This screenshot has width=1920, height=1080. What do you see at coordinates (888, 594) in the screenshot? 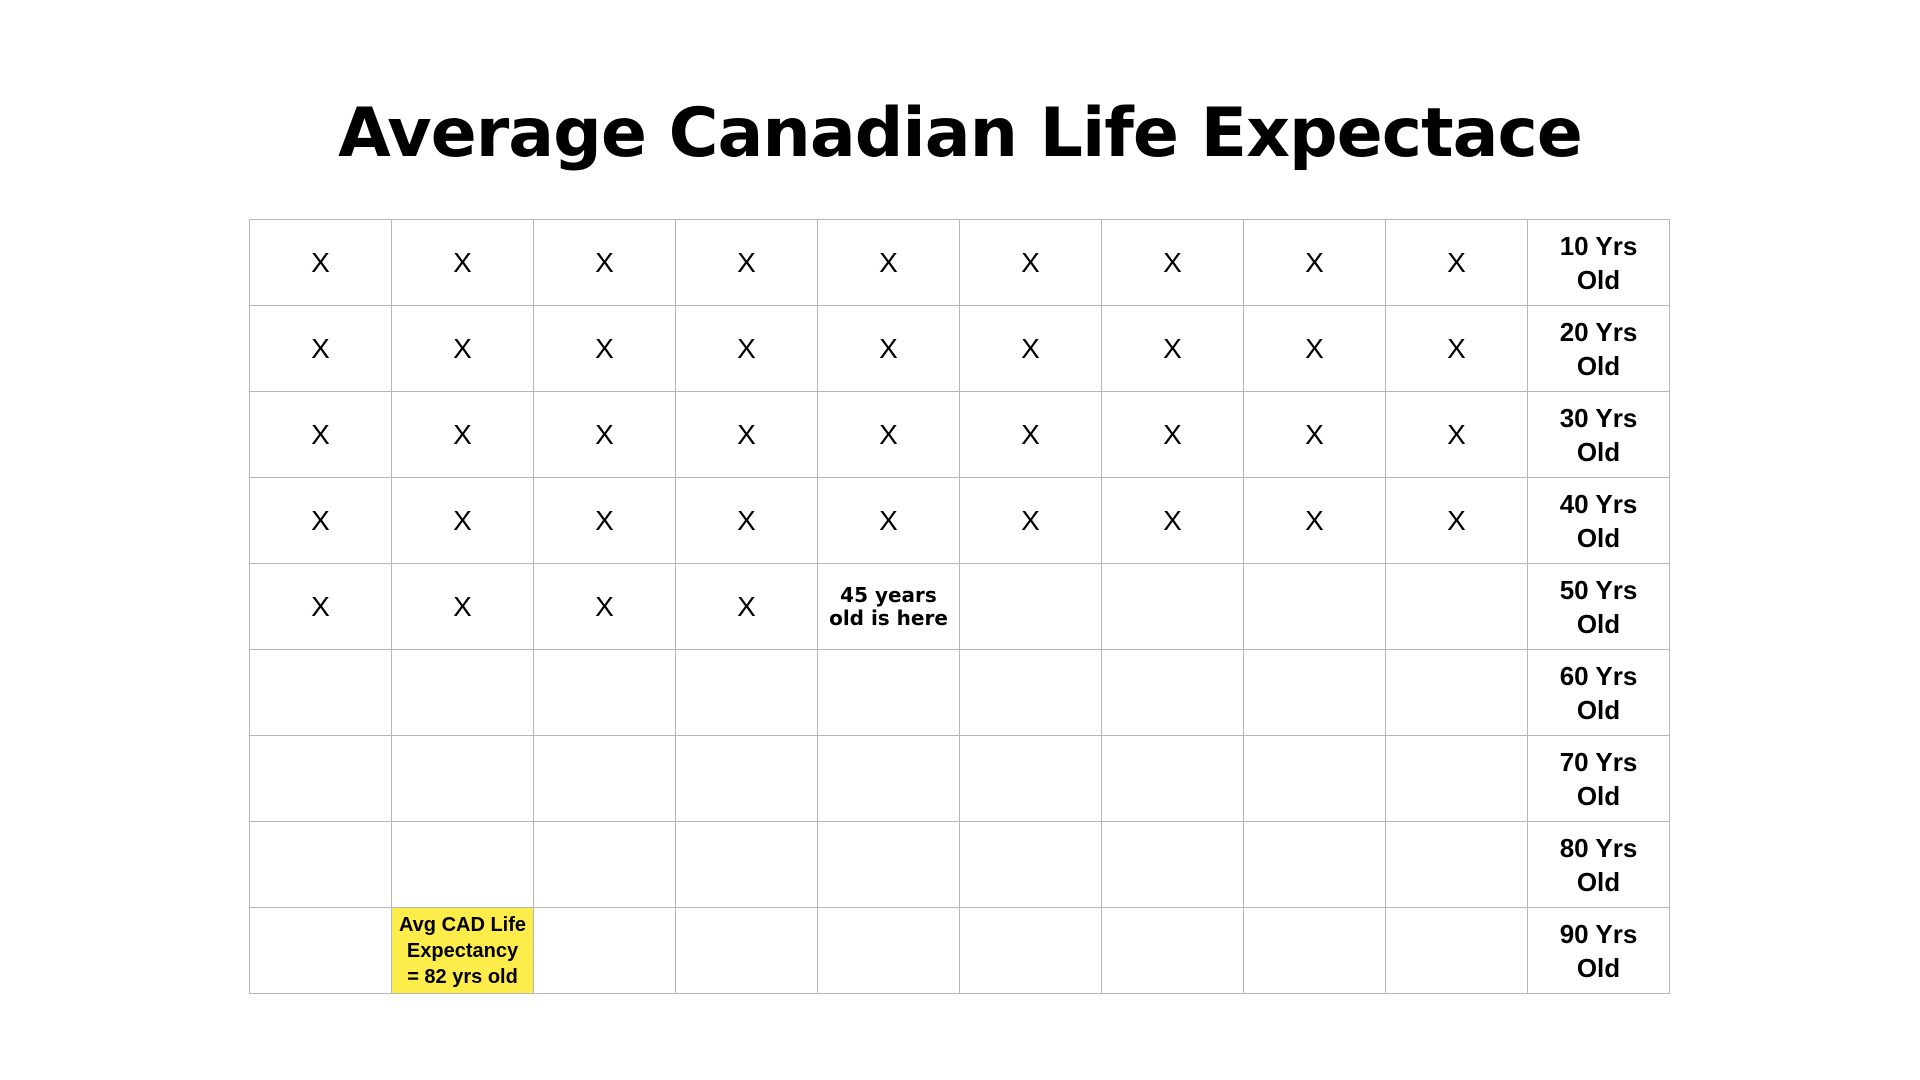
I see `current-age-note-line: 45 years` at bounding box center [888, 594].